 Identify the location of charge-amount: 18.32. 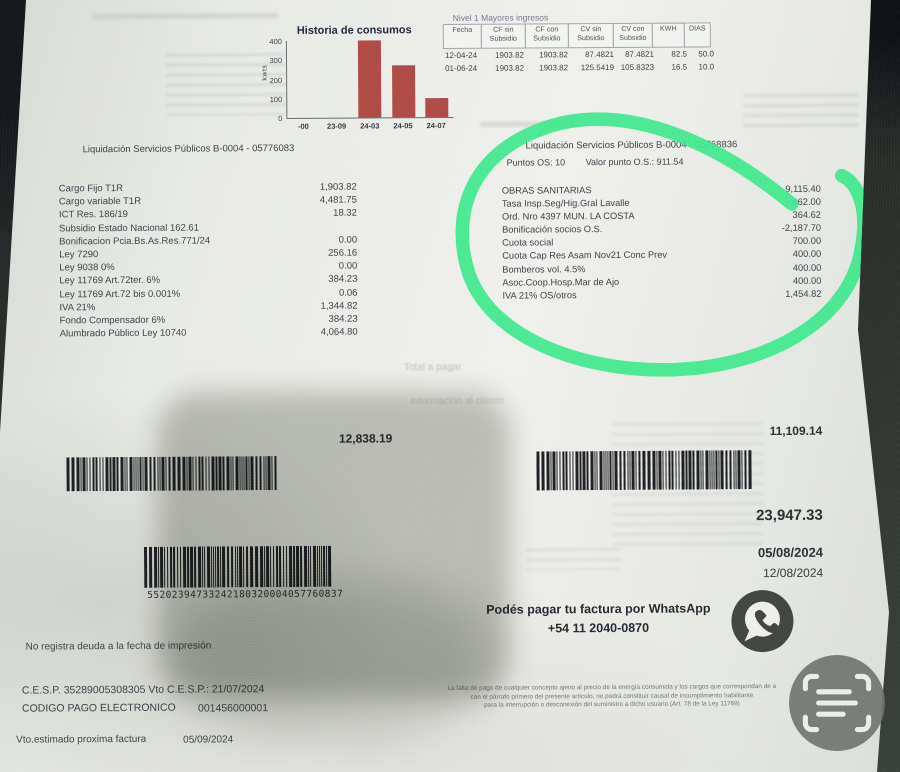
(345, 213).